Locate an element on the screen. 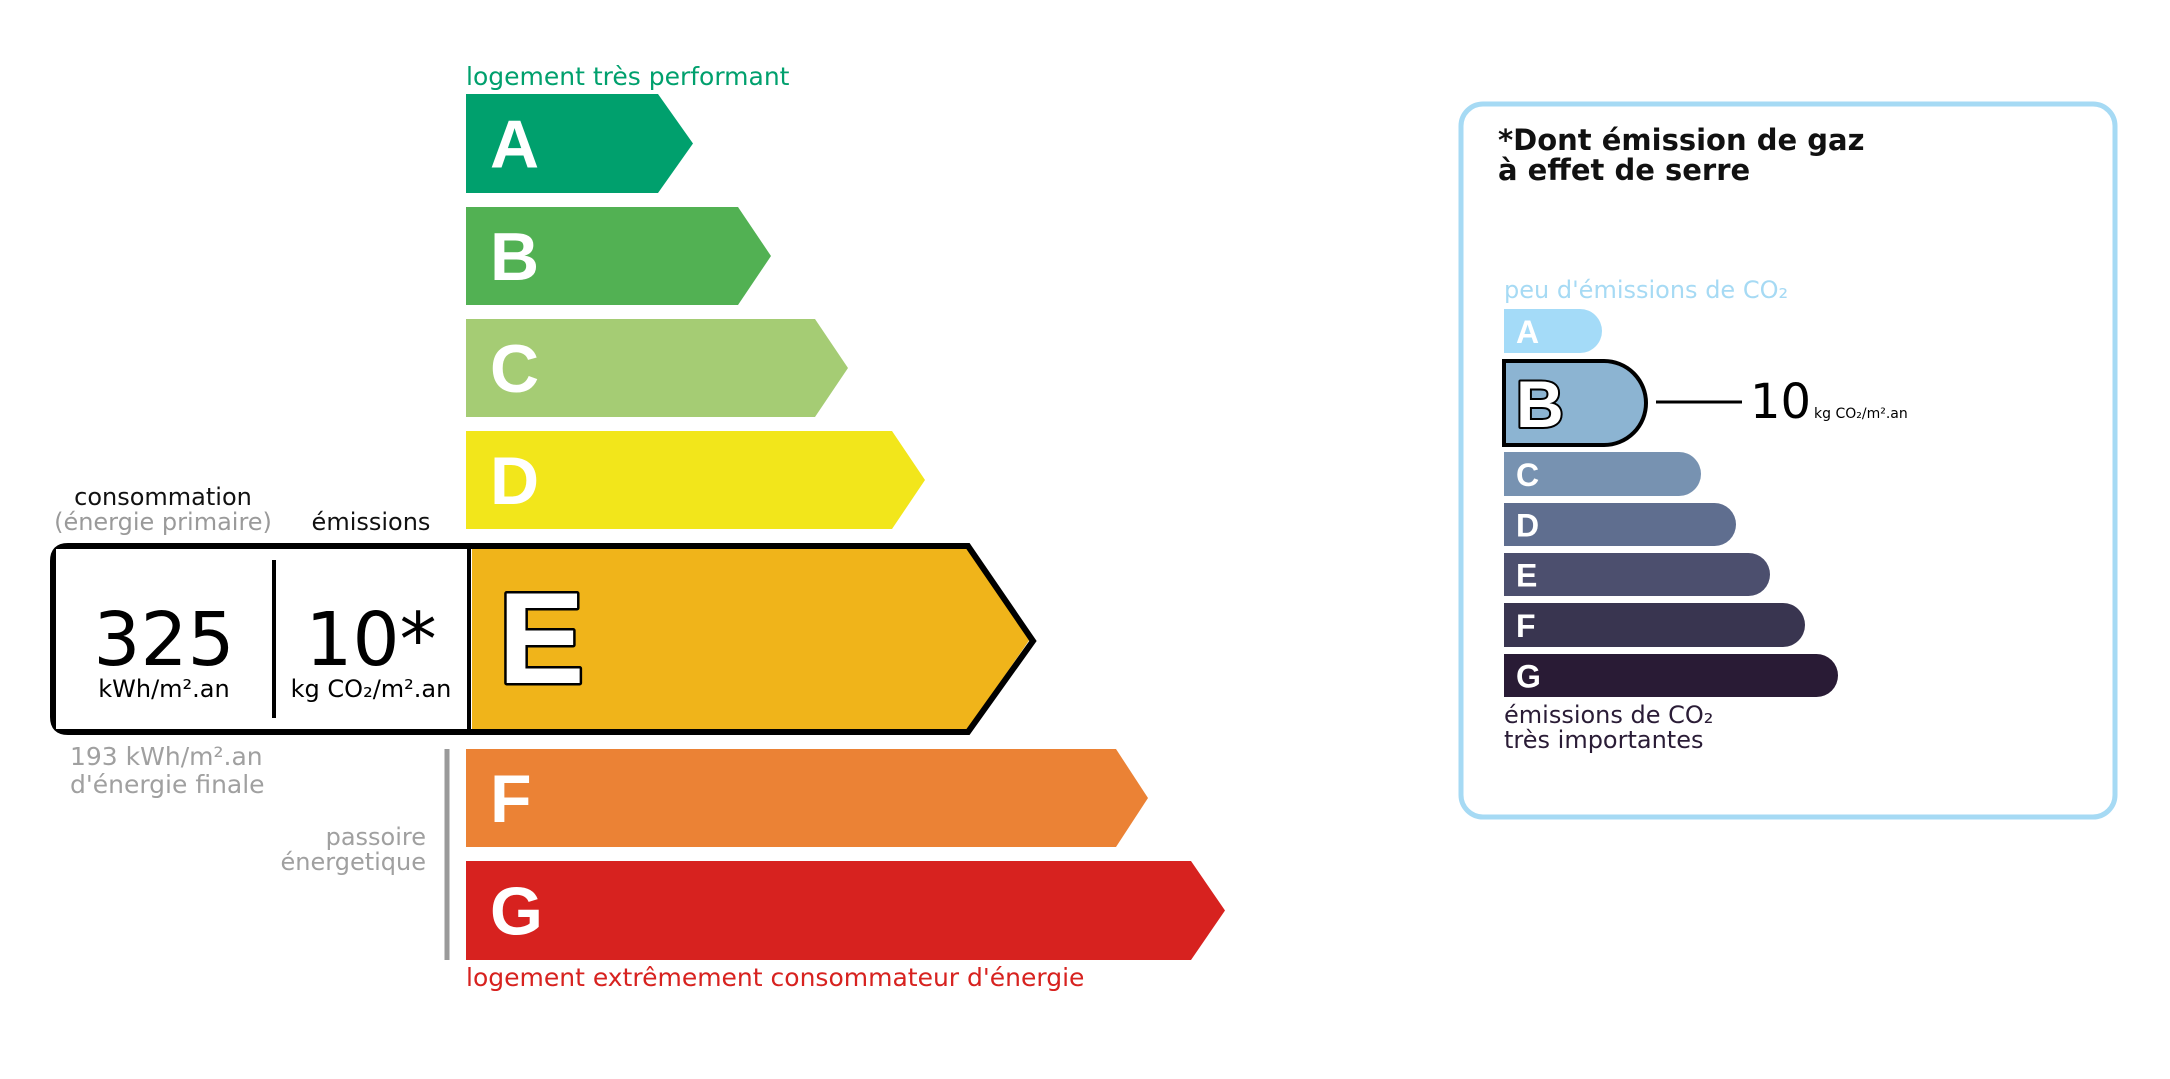 The height and width of the screenshot is (1079, 2170). ges-top-label: peu d'émissions de CO₂ is located at coordinates (1646, 290).